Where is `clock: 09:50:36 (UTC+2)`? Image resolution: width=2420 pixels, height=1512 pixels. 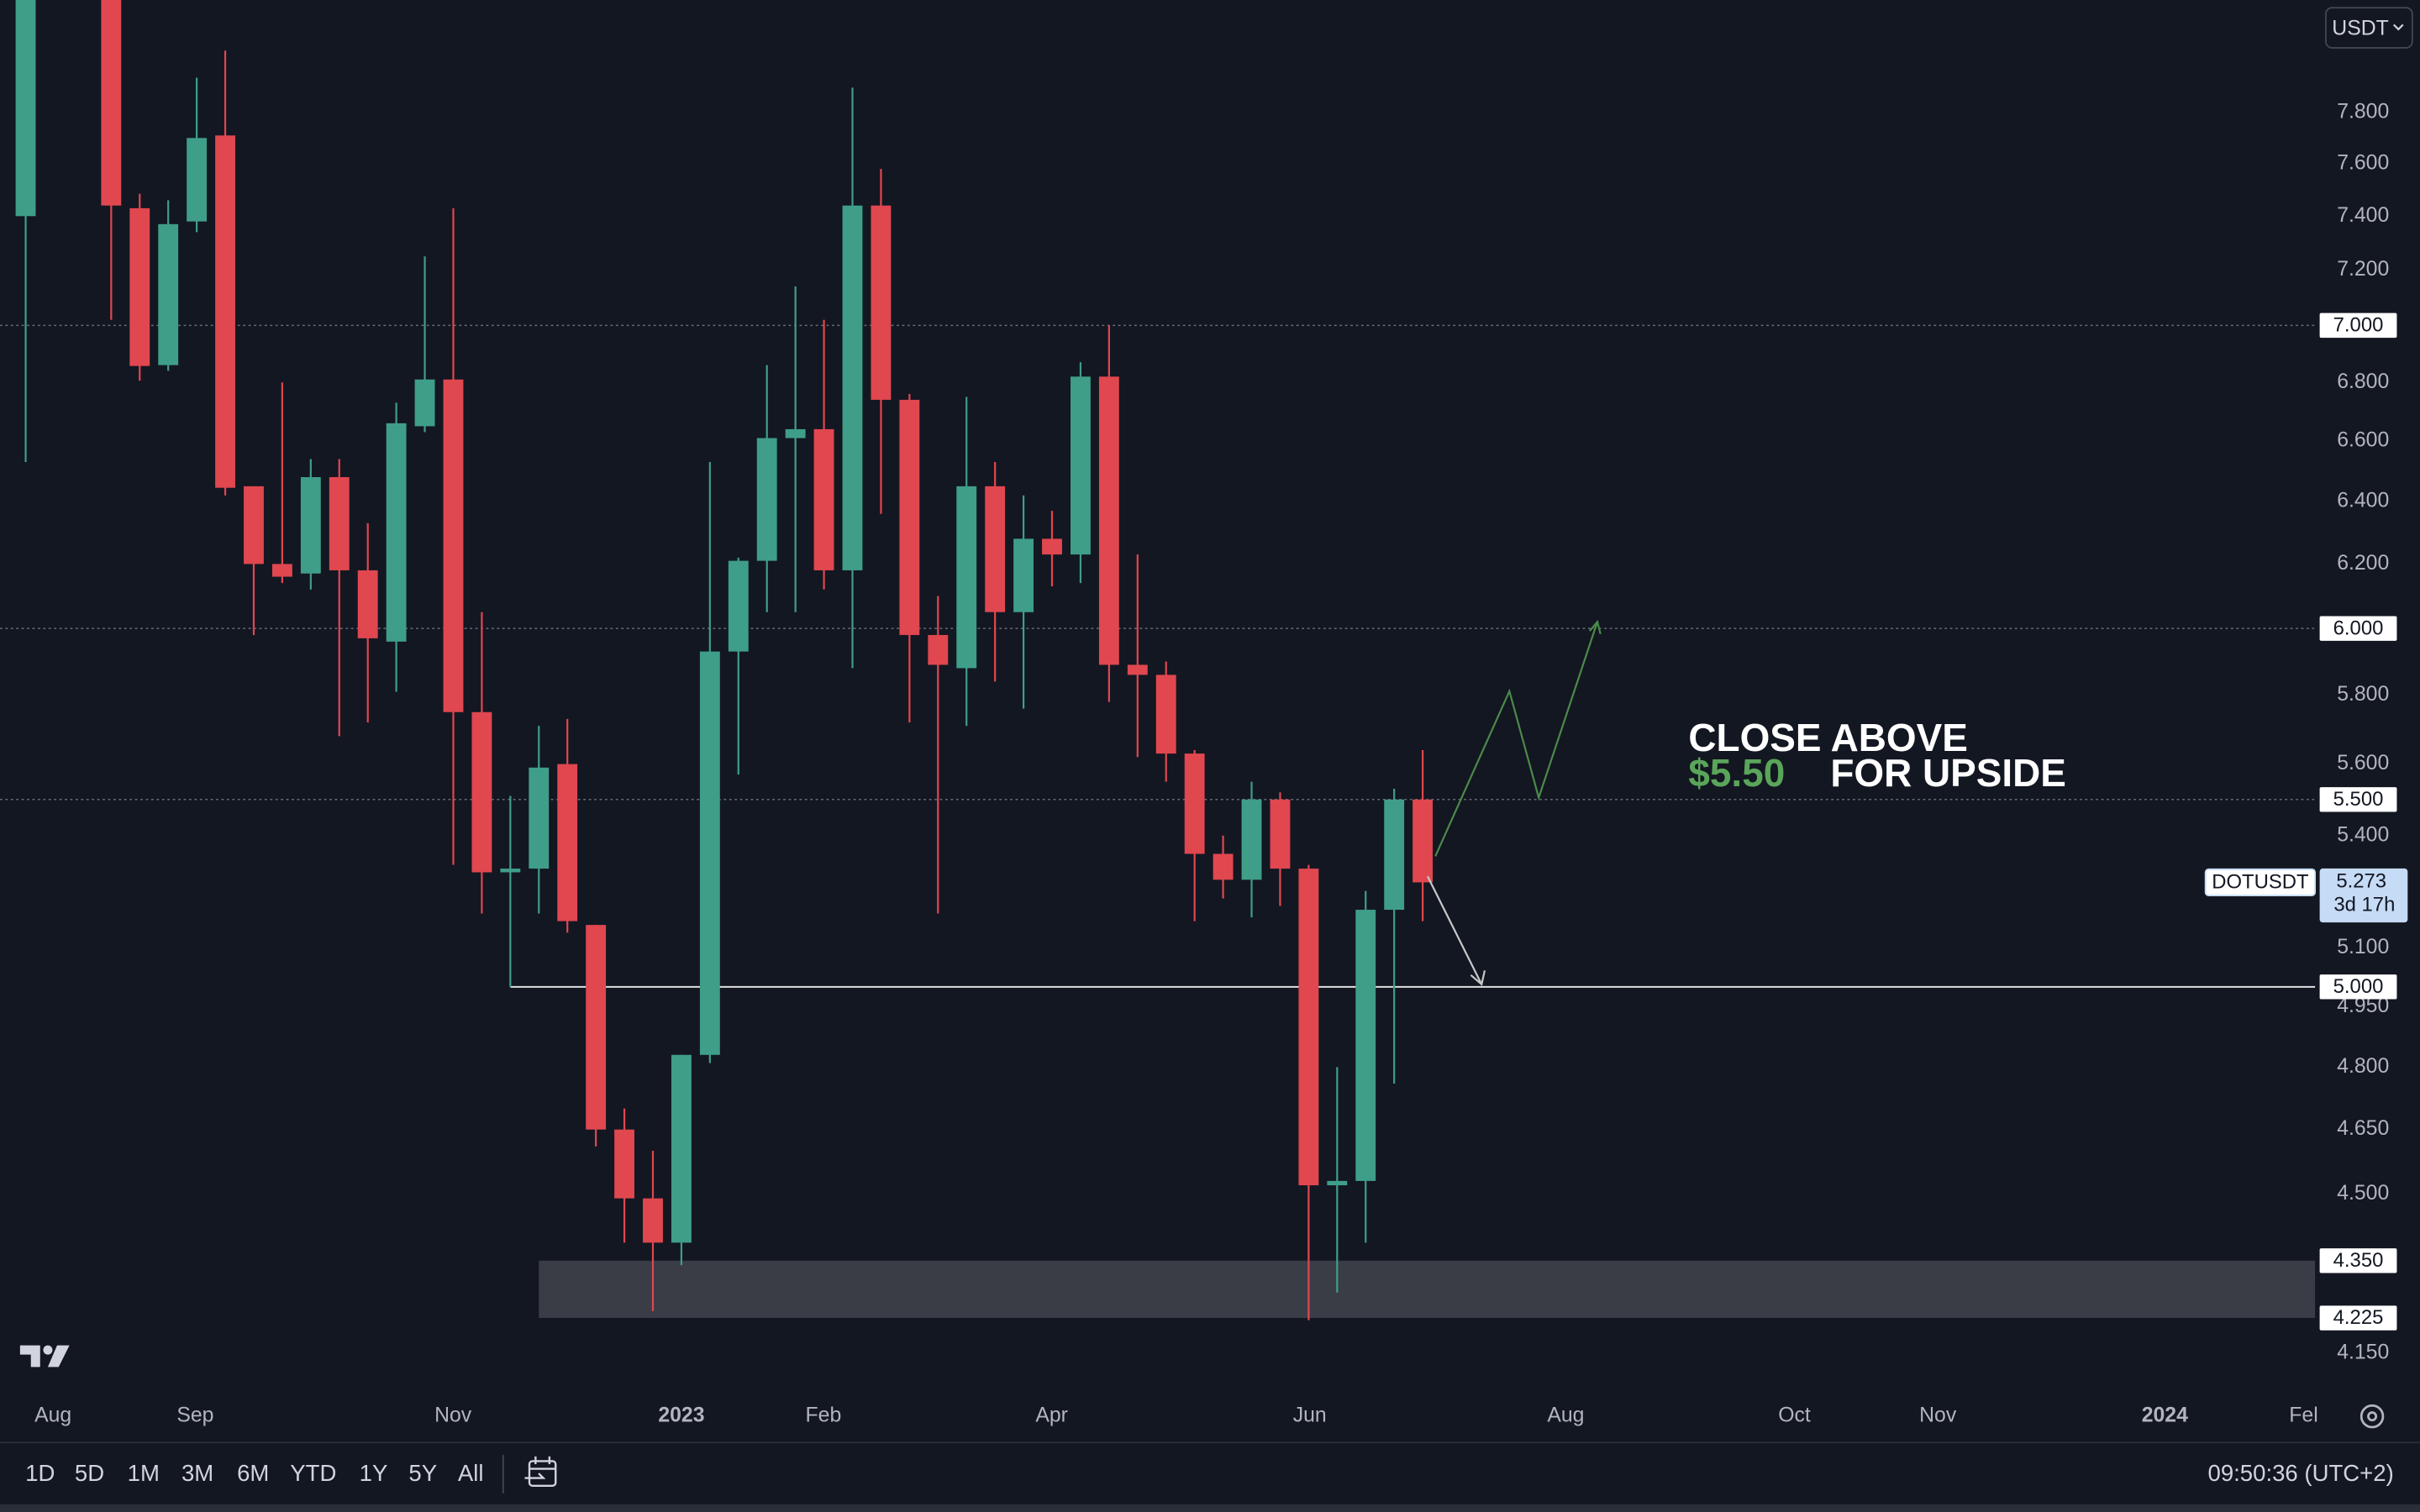 clock: 09:50:36 (UTC+2) is located at coordinates (2301, 1473).